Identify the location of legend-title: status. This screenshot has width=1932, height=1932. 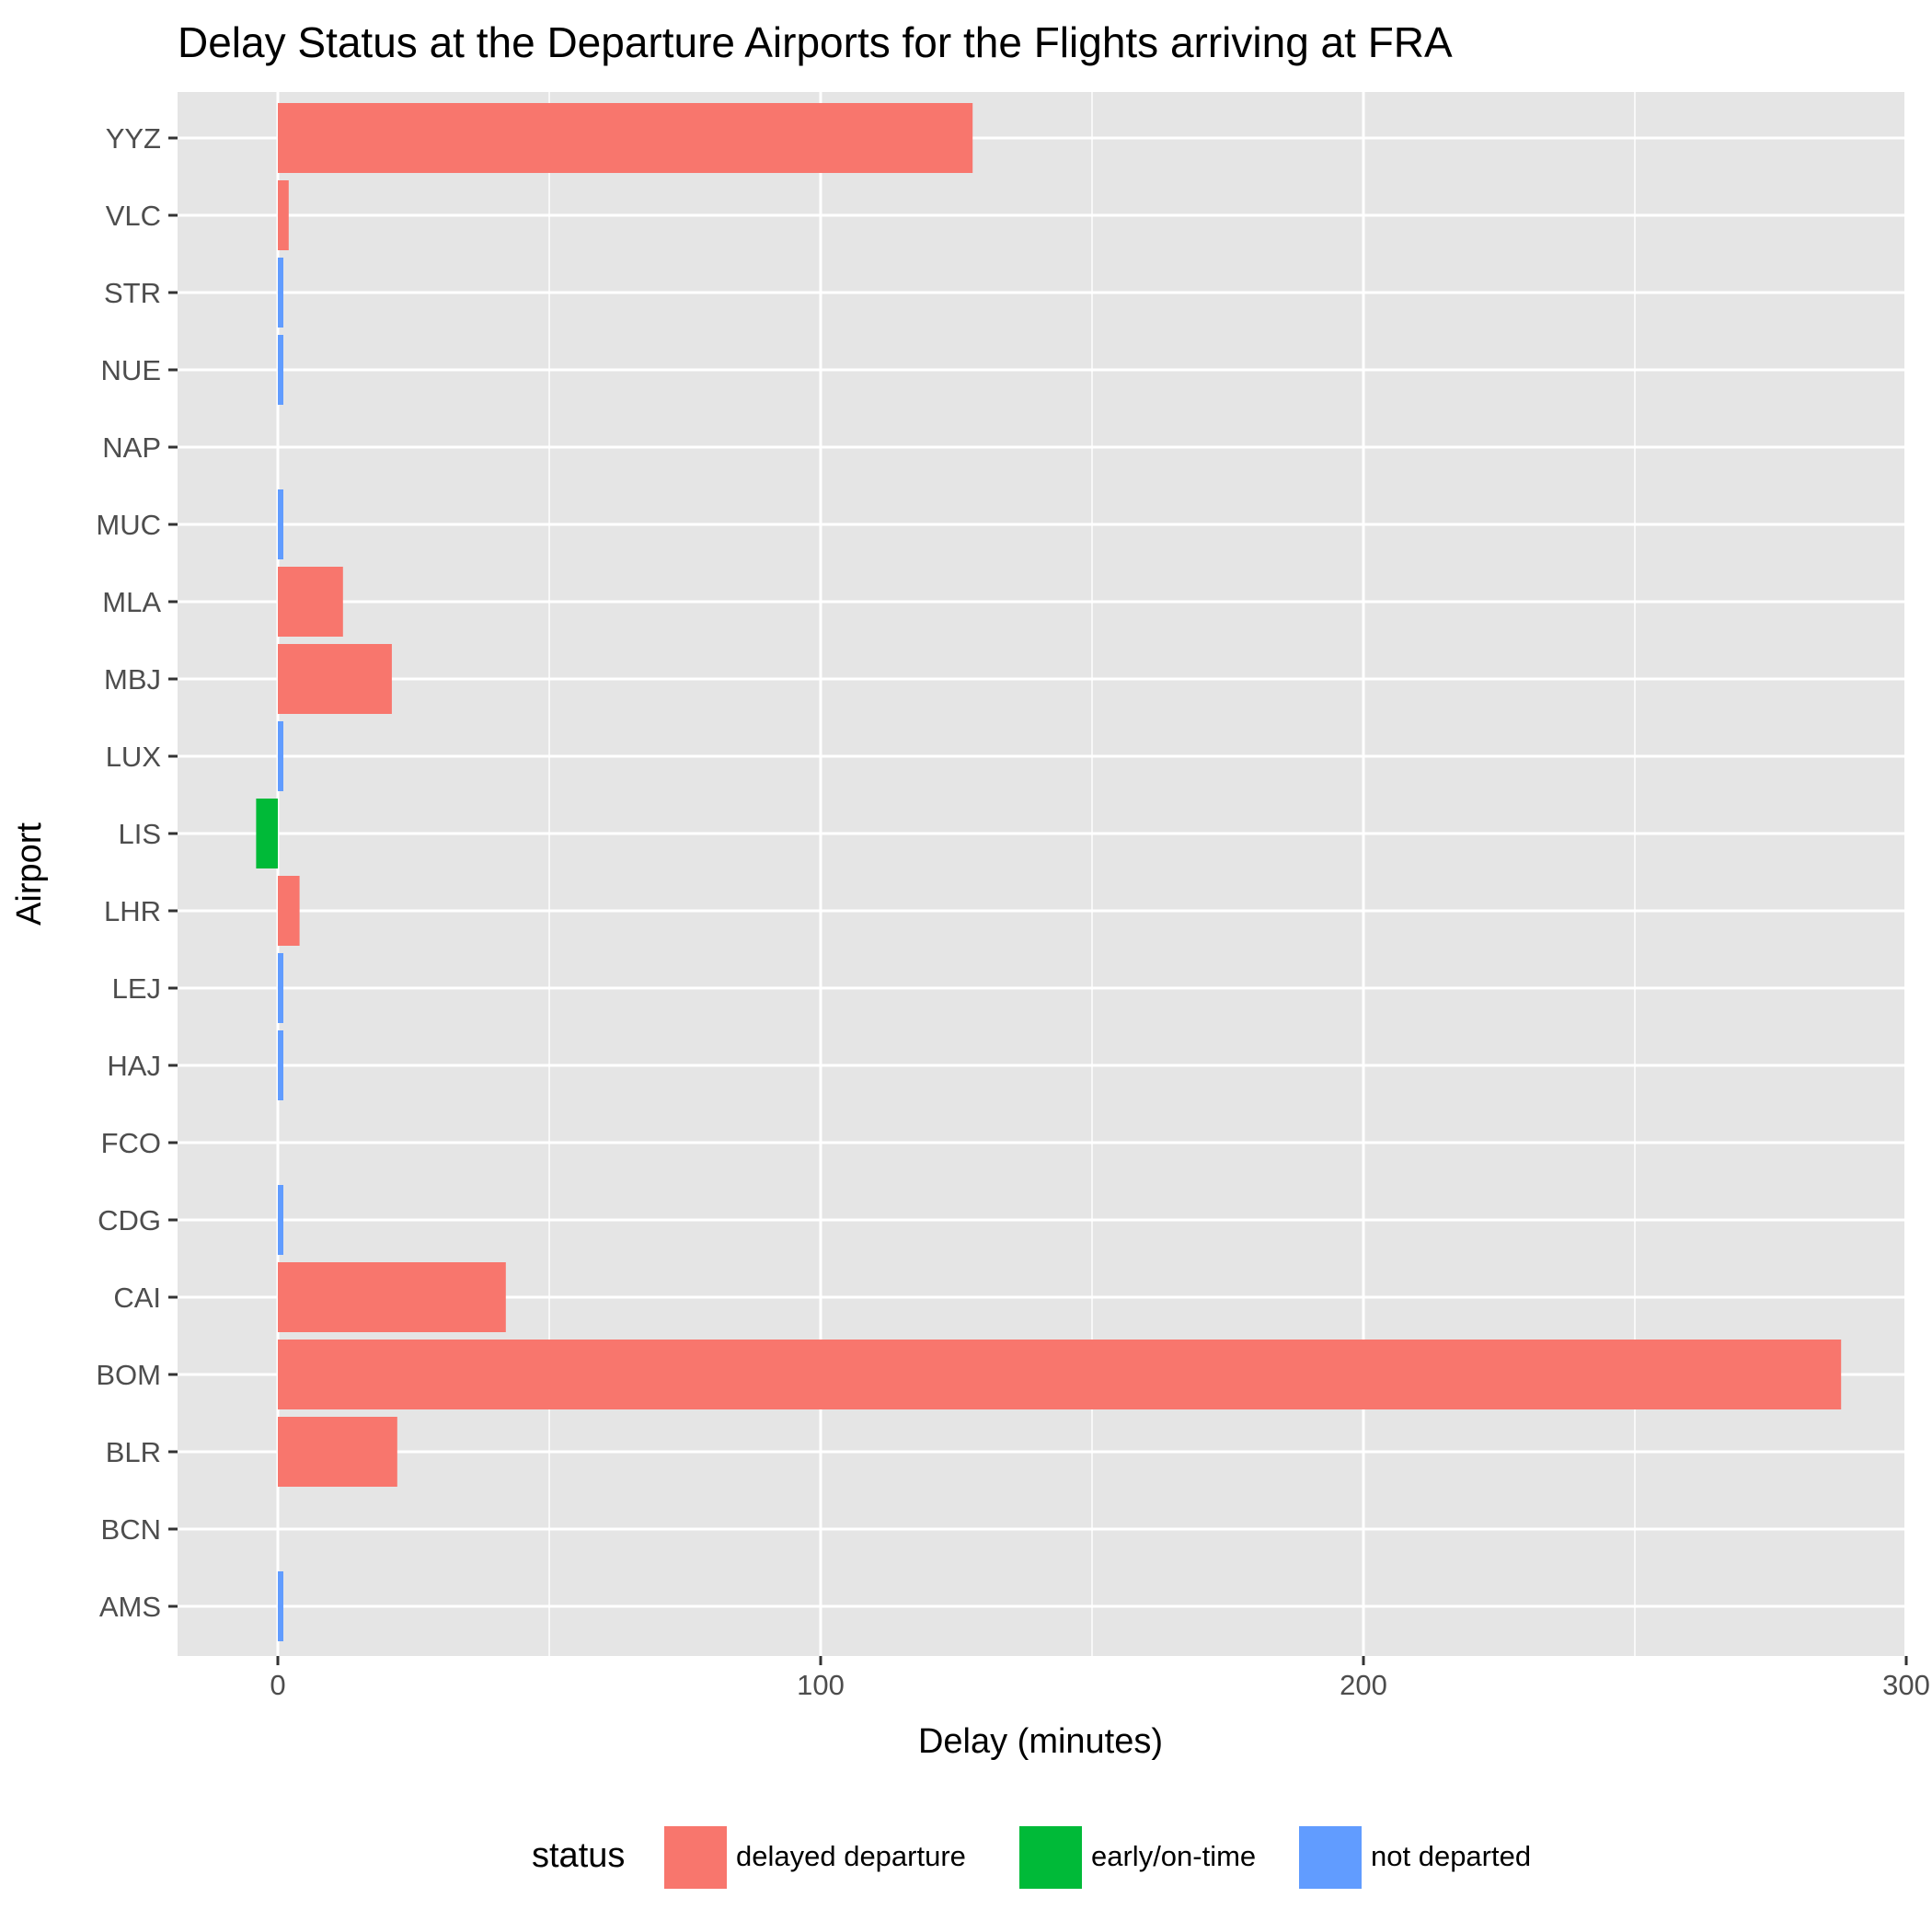
(578, 1855).